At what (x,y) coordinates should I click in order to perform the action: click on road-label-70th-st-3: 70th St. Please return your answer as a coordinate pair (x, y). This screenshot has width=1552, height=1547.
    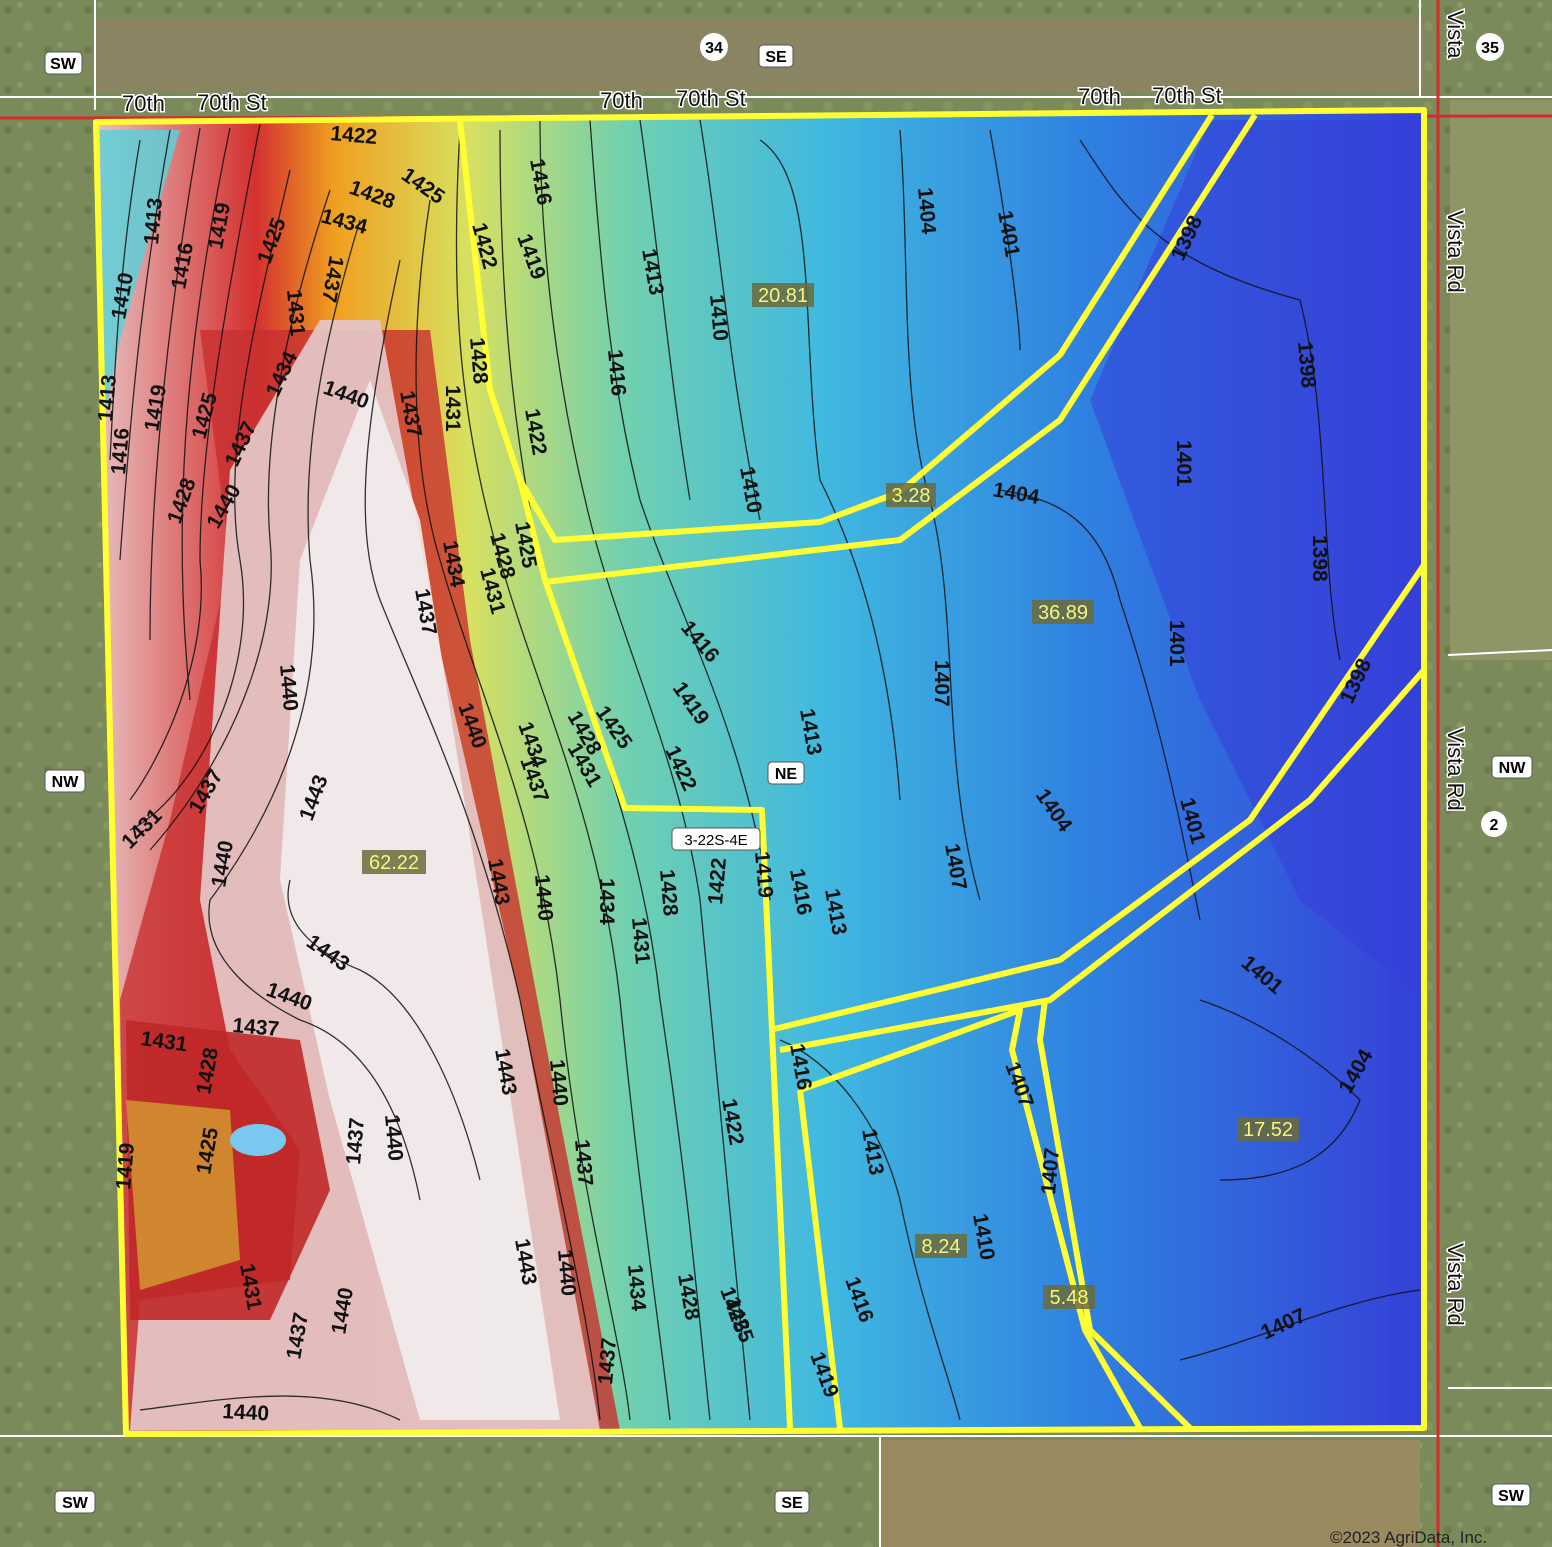
    Looking at the image, I should click on (1187, 95).